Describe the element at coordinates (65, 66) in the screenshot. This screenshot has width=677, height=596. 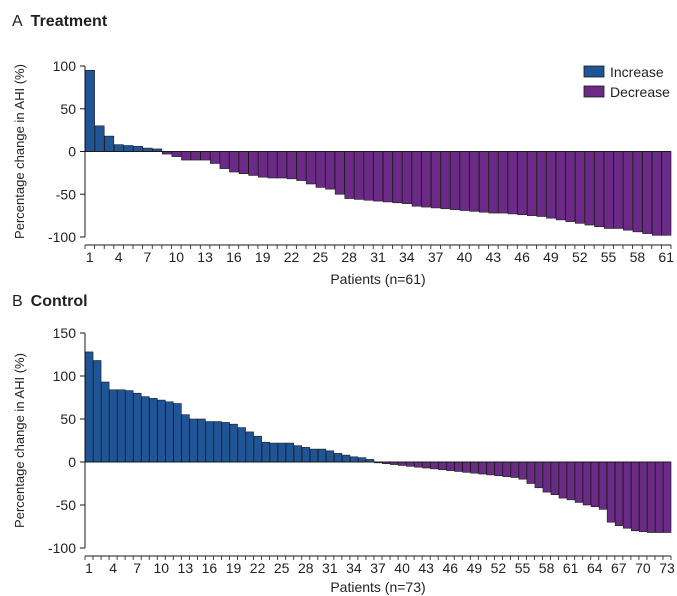
I see `panel-a-y-tick-label: 100` at that location.